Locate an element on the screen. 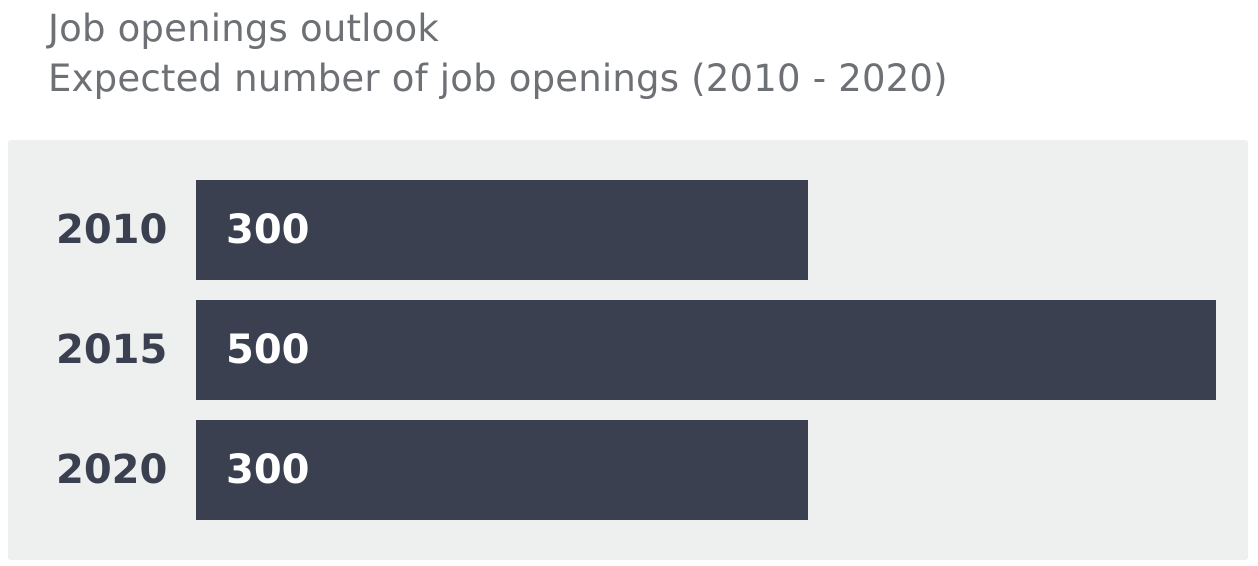  bar-2010: 300 is located at coordinates (502, 230).